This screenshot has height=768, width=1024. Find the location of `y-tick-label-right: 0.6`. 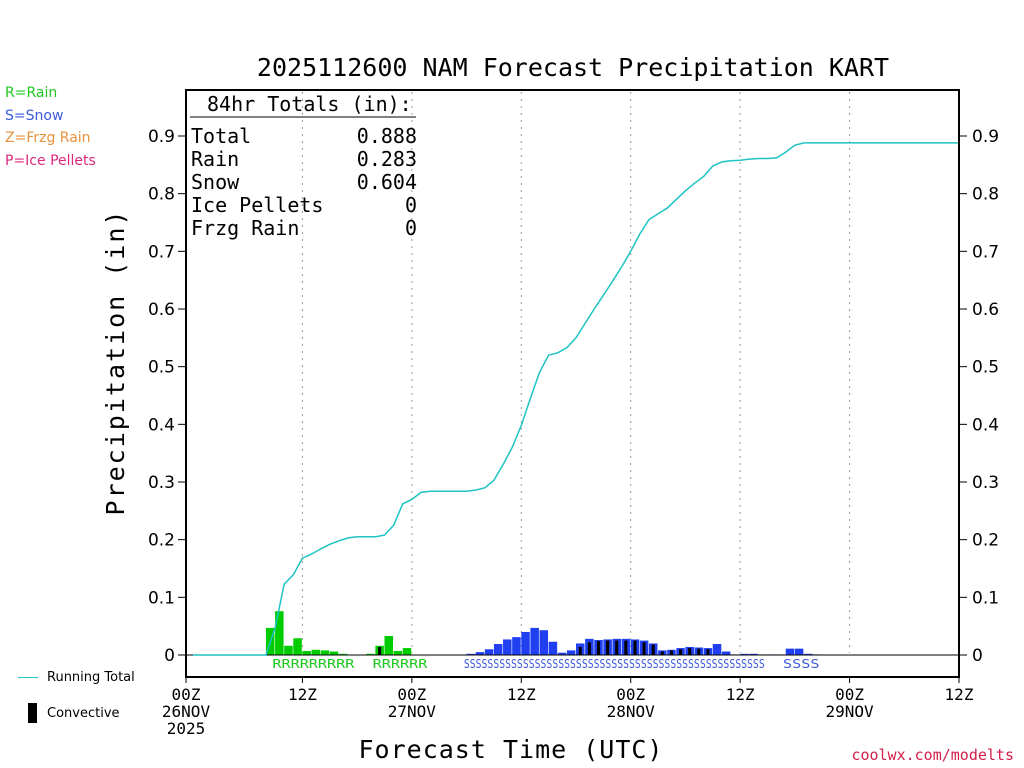

y-tick-label-right: 0.6 is located at coordinates (985, 310).